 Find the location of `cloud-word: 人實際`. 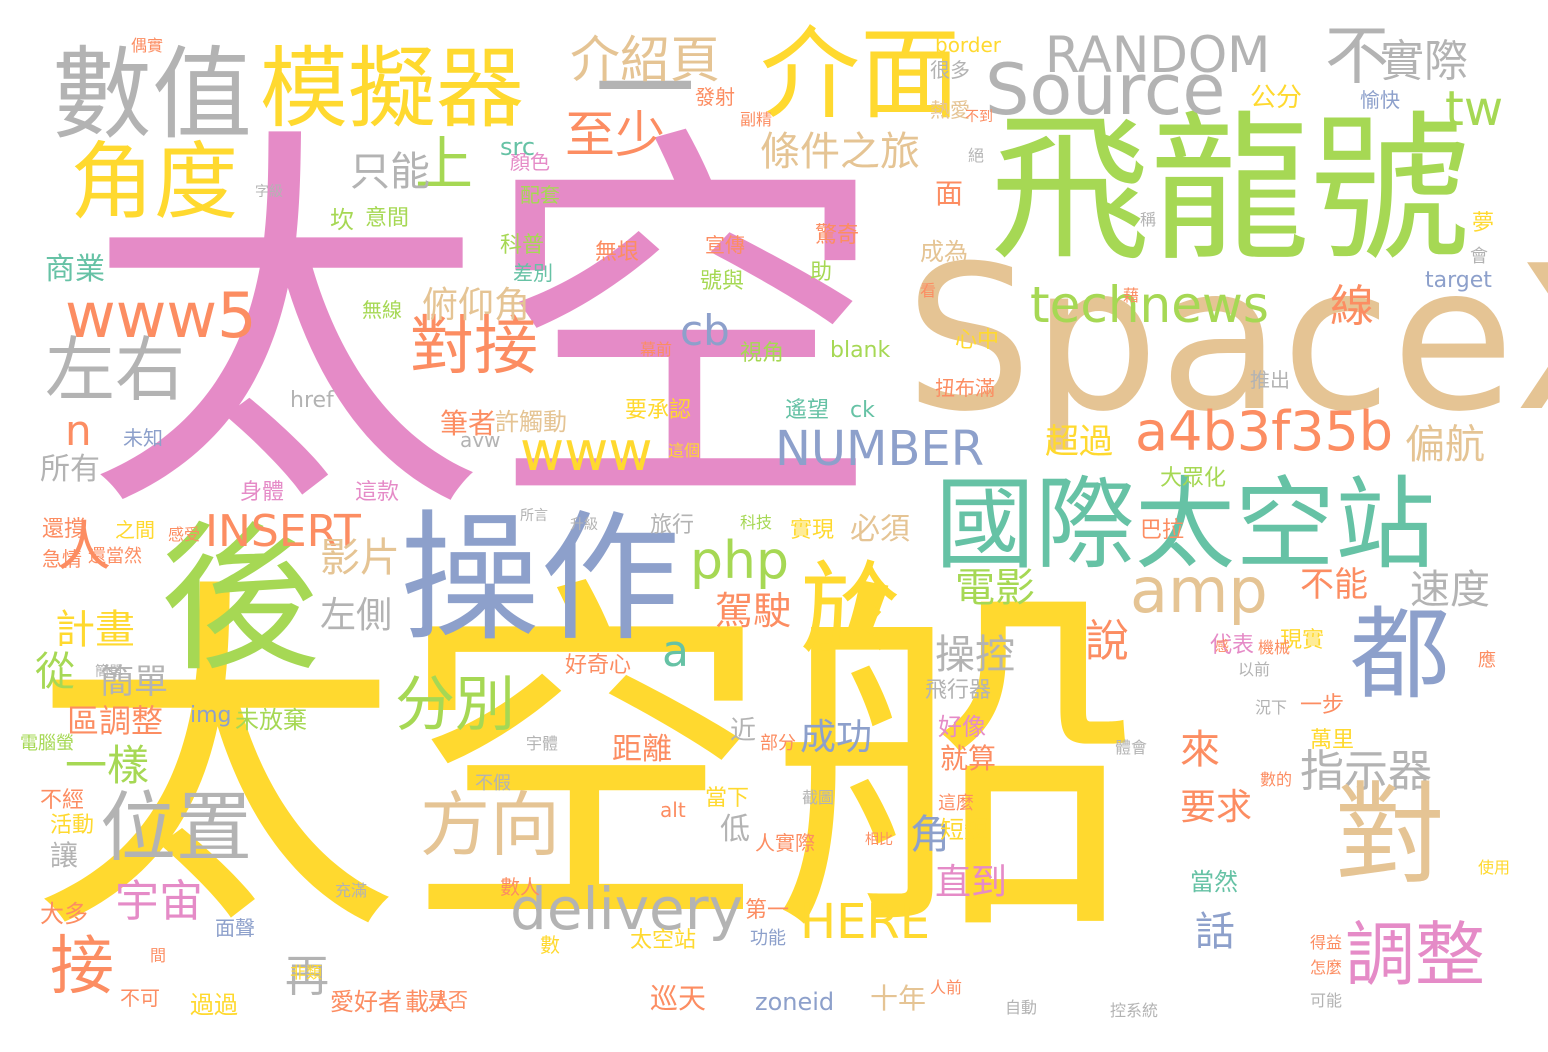

cloud-word: 人實際 is located at coordinates (785, 843).